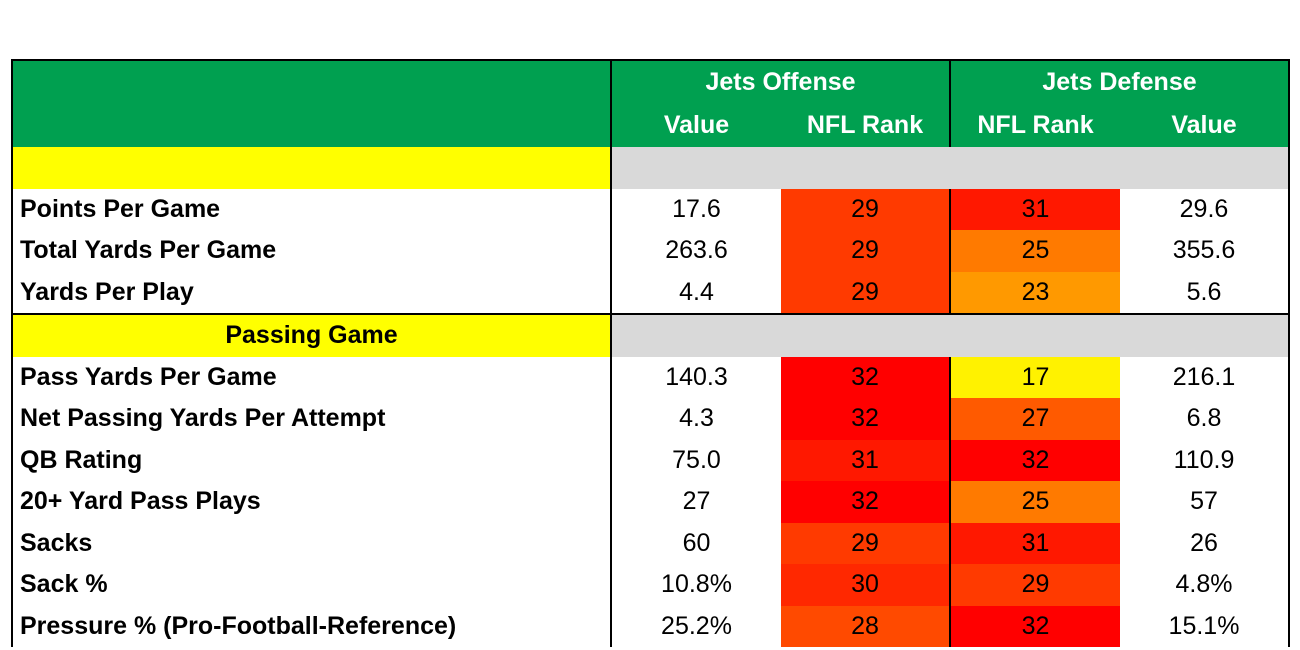 The image size is (1300, 650). What do you see at coordinates (695, 626) in the screenshot?
I see `offense-value-cell: 25.2%` at bounding box center [695, 626].